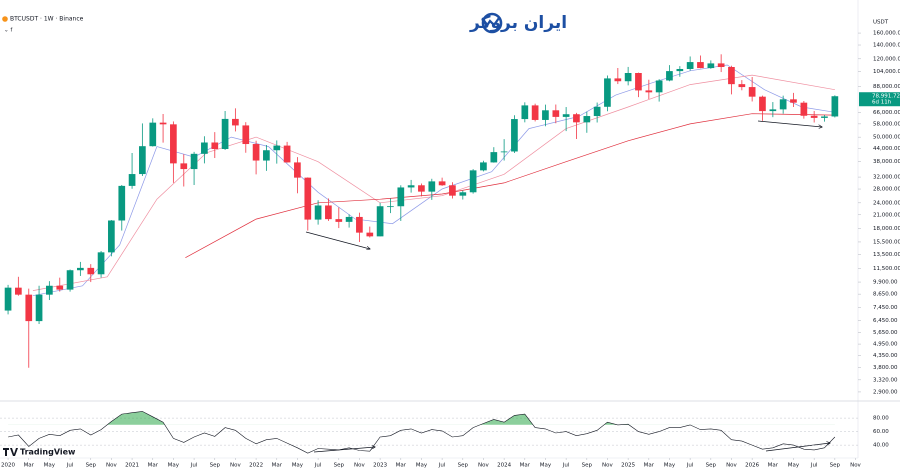 This screenshot has height=471, width=900. What do you see at coordinates (885, 308) in the screenshot?
I see `y-tick-label: 7,450.00` at bounding box center [885, 308].